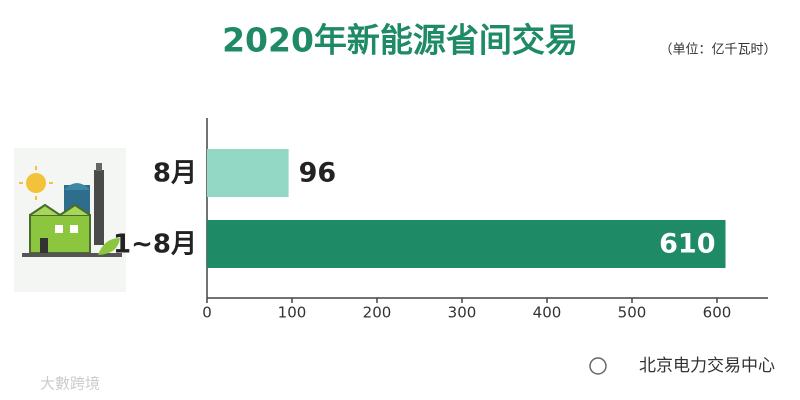  Describe the element at coordinates (547, 313) in the screenshot. I see `x-tick-label: 400` at that location.